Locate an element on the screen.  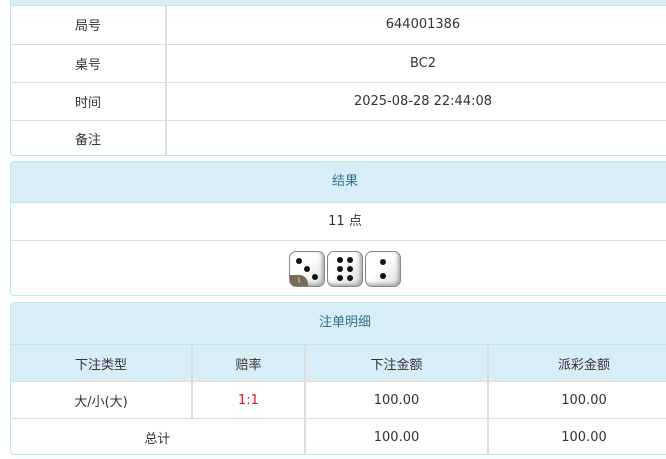
row-label: 局号 is located at coordinates (89, 25).